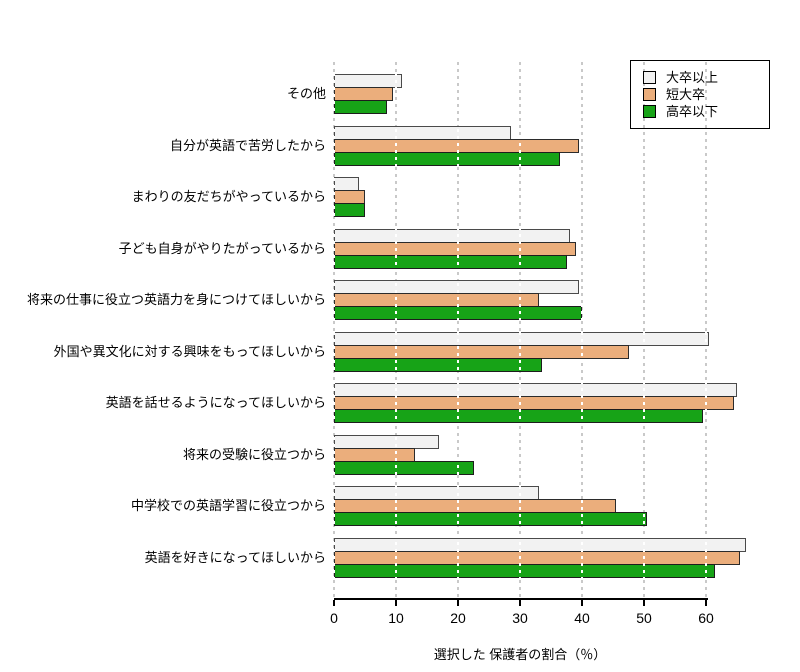 This screenshot has height=672, width=800. I want to click on category-label: 外国や異文化に対する興味をもってほしいから, so click(189, 351).